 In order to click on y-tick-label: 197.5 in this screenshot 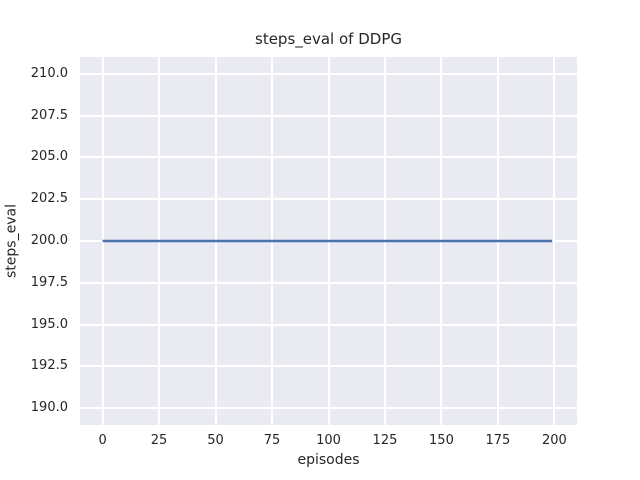, I will do `click(49, 282)`.